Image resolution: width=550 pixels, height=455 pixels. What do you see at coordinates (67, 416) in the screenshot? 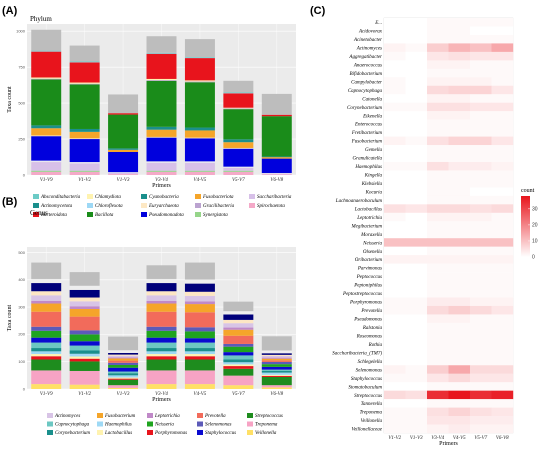
I see `legend-label: Actinomyces` at bounding box center [67, 416].